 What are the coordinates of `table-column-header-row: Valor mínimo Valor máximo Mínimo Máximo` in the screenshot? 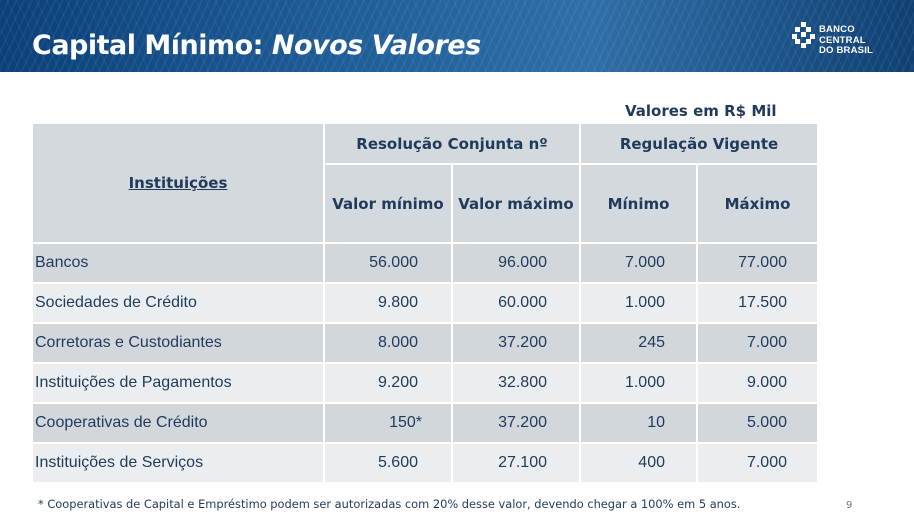 It's located at (425, 203).